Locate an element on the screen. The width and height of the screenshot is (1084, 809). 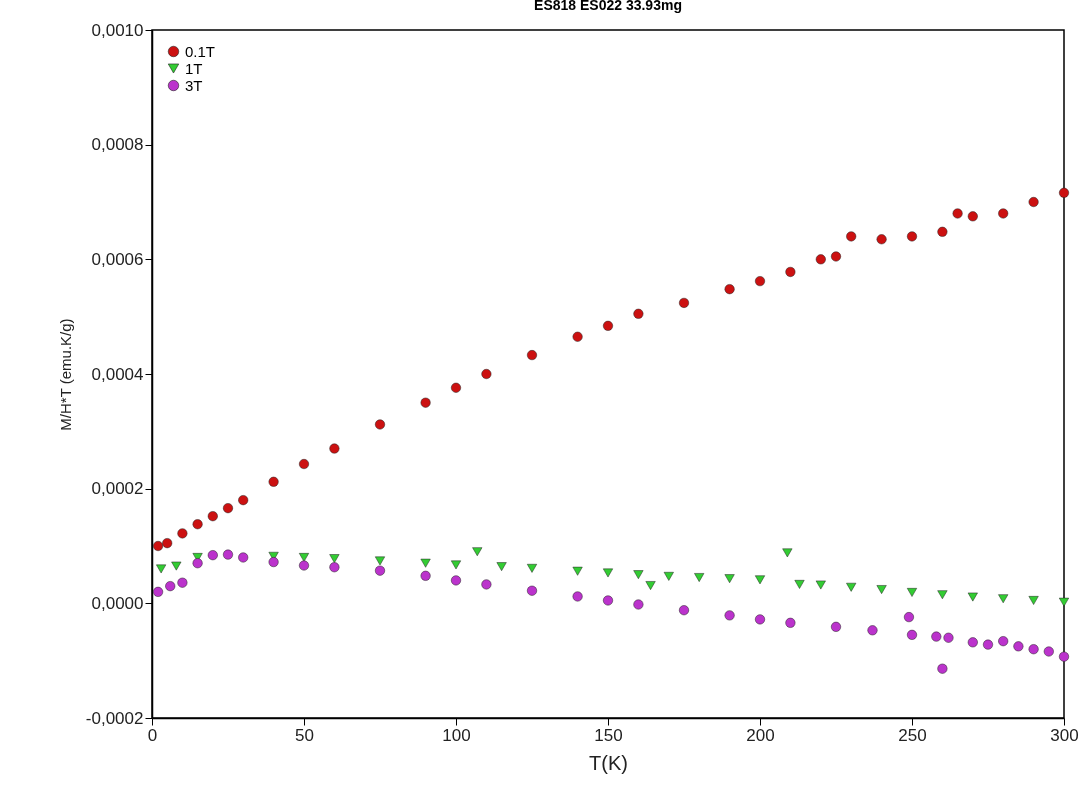
y-tick-label: 0,0002 is located at coordinates (117, 489).